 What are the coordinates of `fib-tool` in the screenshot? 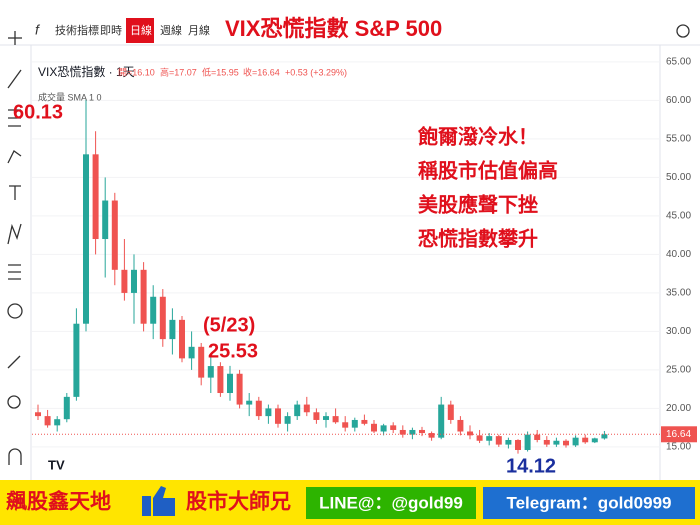 It's located at (14, 118).